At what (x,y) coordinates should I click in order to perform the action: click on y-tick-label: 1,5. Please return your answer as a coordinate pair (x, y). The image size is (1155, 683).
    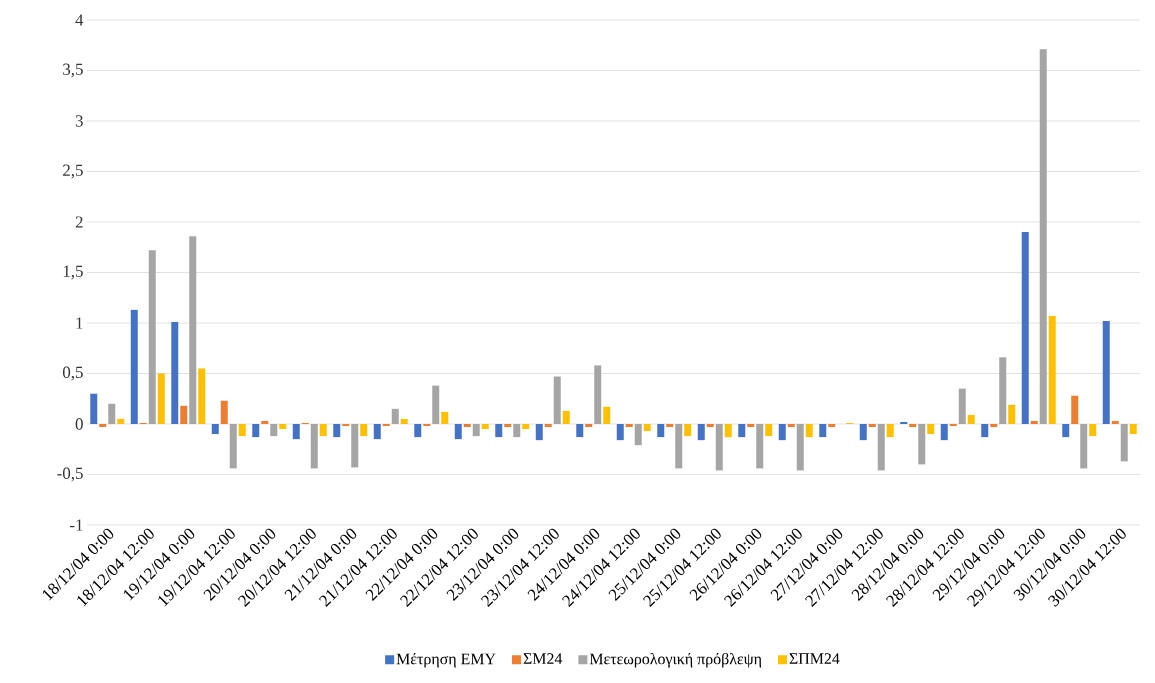
    Looking at the image, I should click on (73, 272).